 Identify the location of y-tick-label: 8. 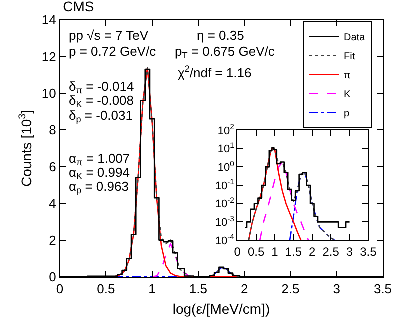
(52, 130).